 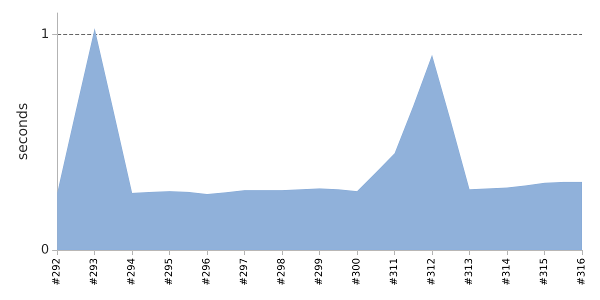 I want to click on y-axis-title: seconds, so click(x=23, y=131).